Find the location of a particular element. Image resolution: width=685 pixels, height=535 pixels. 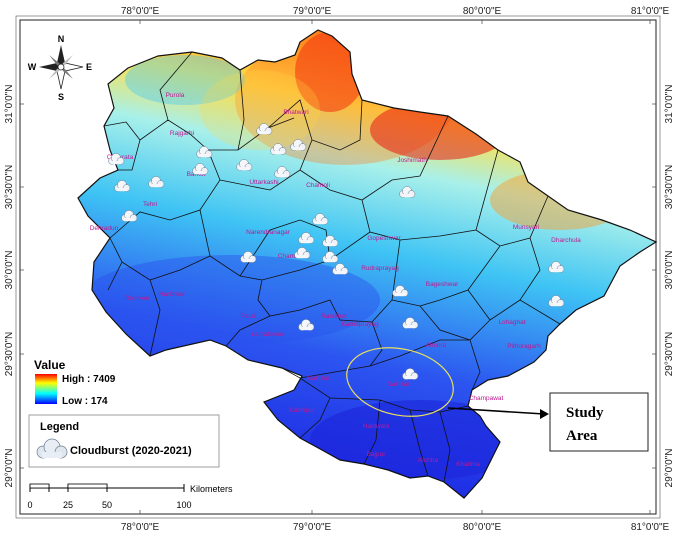

place-label: Bajpur is located at coordinates (377, 454).